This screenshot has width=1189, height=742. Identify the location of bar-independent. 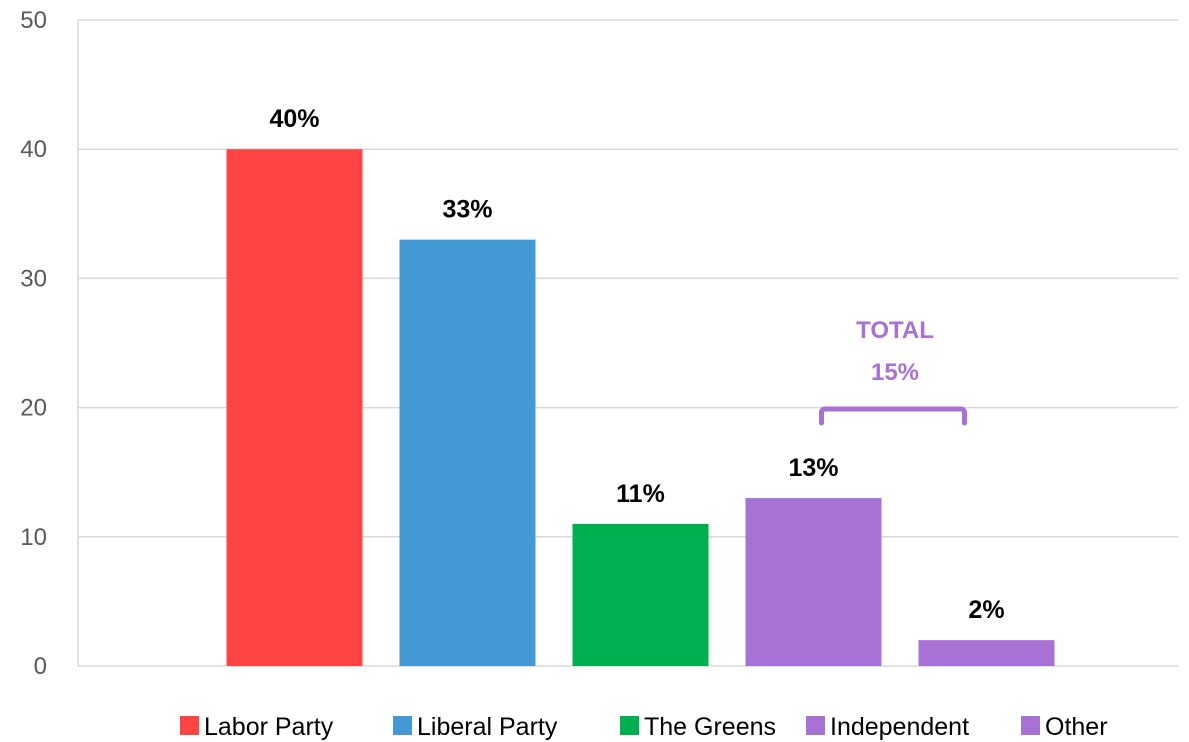
(813, 582).